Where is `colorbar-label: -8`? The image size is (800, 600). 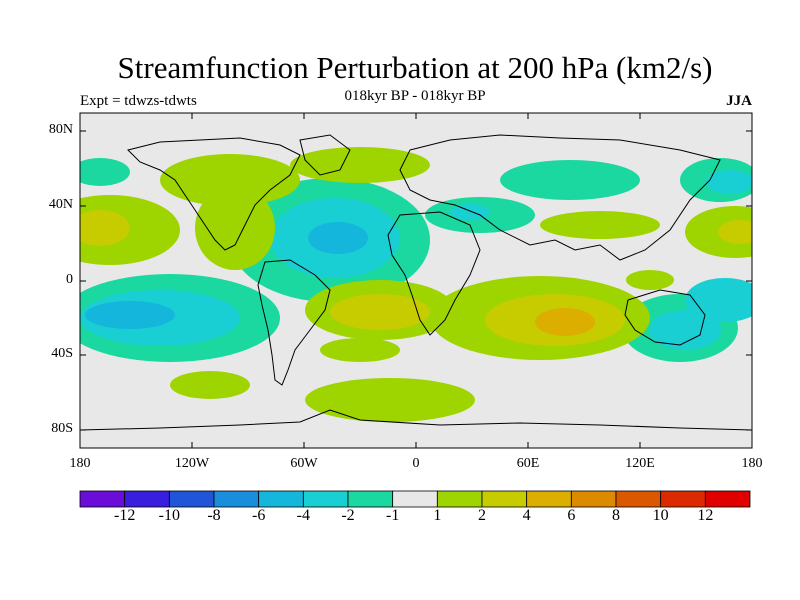
colorbar-label: -8 is located at coordinates (214, 515).